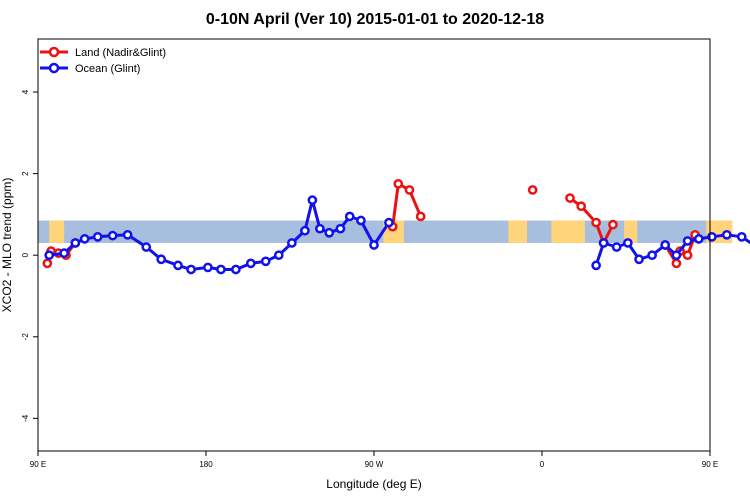 The width and height of the screenshot is (750, 500). Describe the element at coordinates (206, 464) in the screenshot. I see `x-tick-label: 180` at that location.